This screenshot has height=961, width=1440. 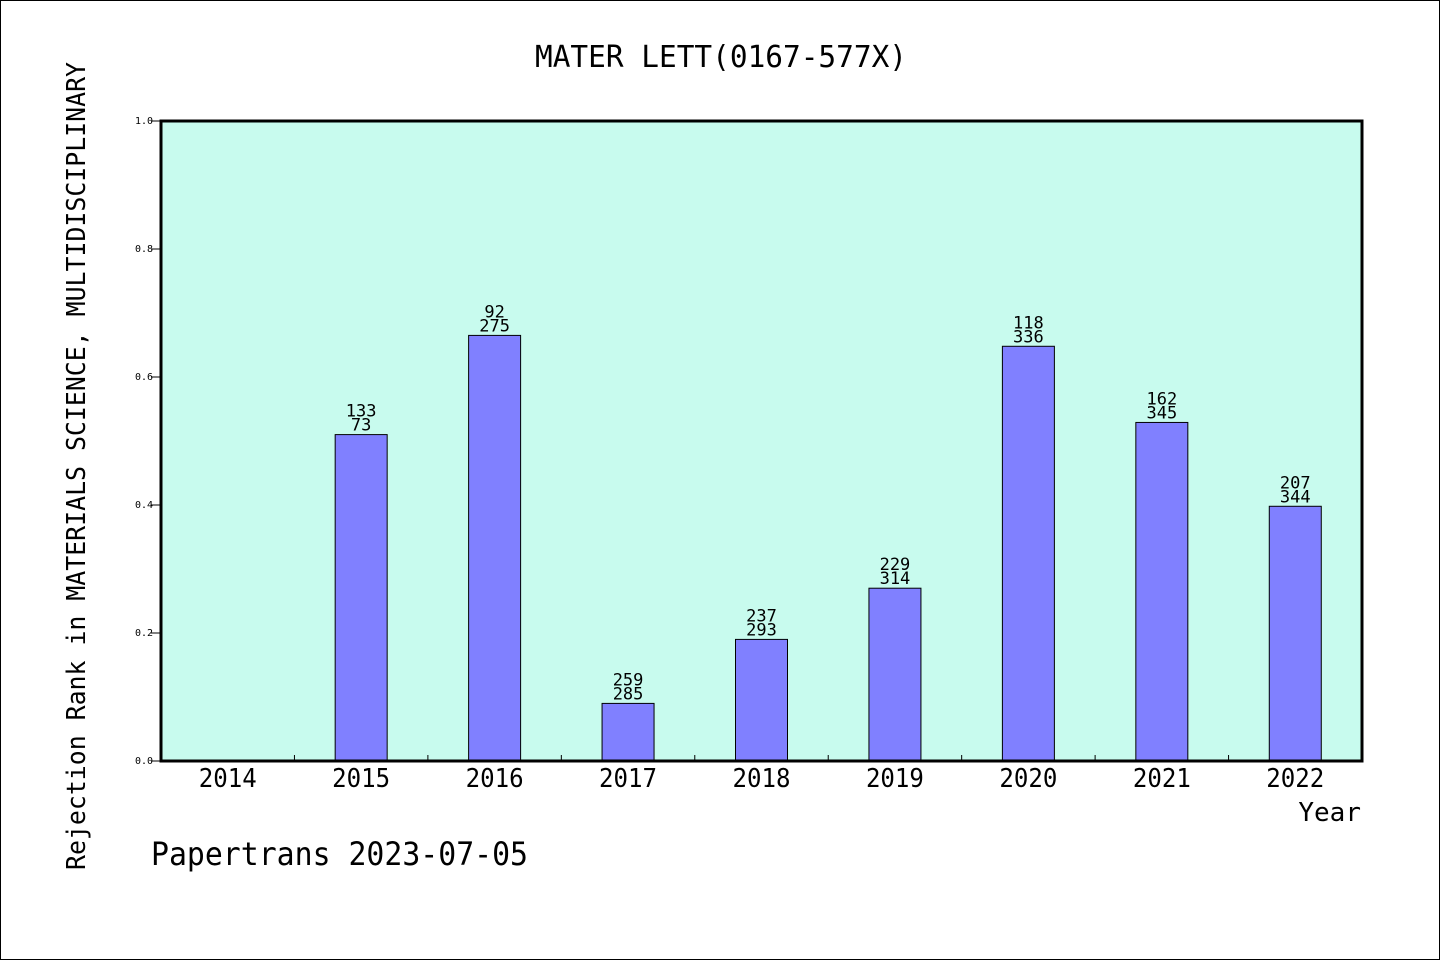 What do you see at coordinates (148, 441) in the screenshot?
I see `y-axis-ticks: 0.0 0.2 0.4 0.6 0.8 1.0` at bounding box center [148, 441].